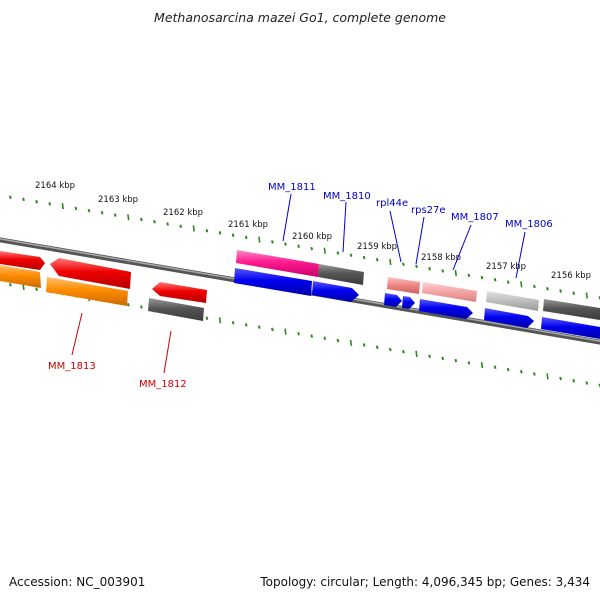  What do you see at coordinates (506, 267) in the screenshot?
I see `kbp-label: 2157 kbp` at bounding box center [506, 267].